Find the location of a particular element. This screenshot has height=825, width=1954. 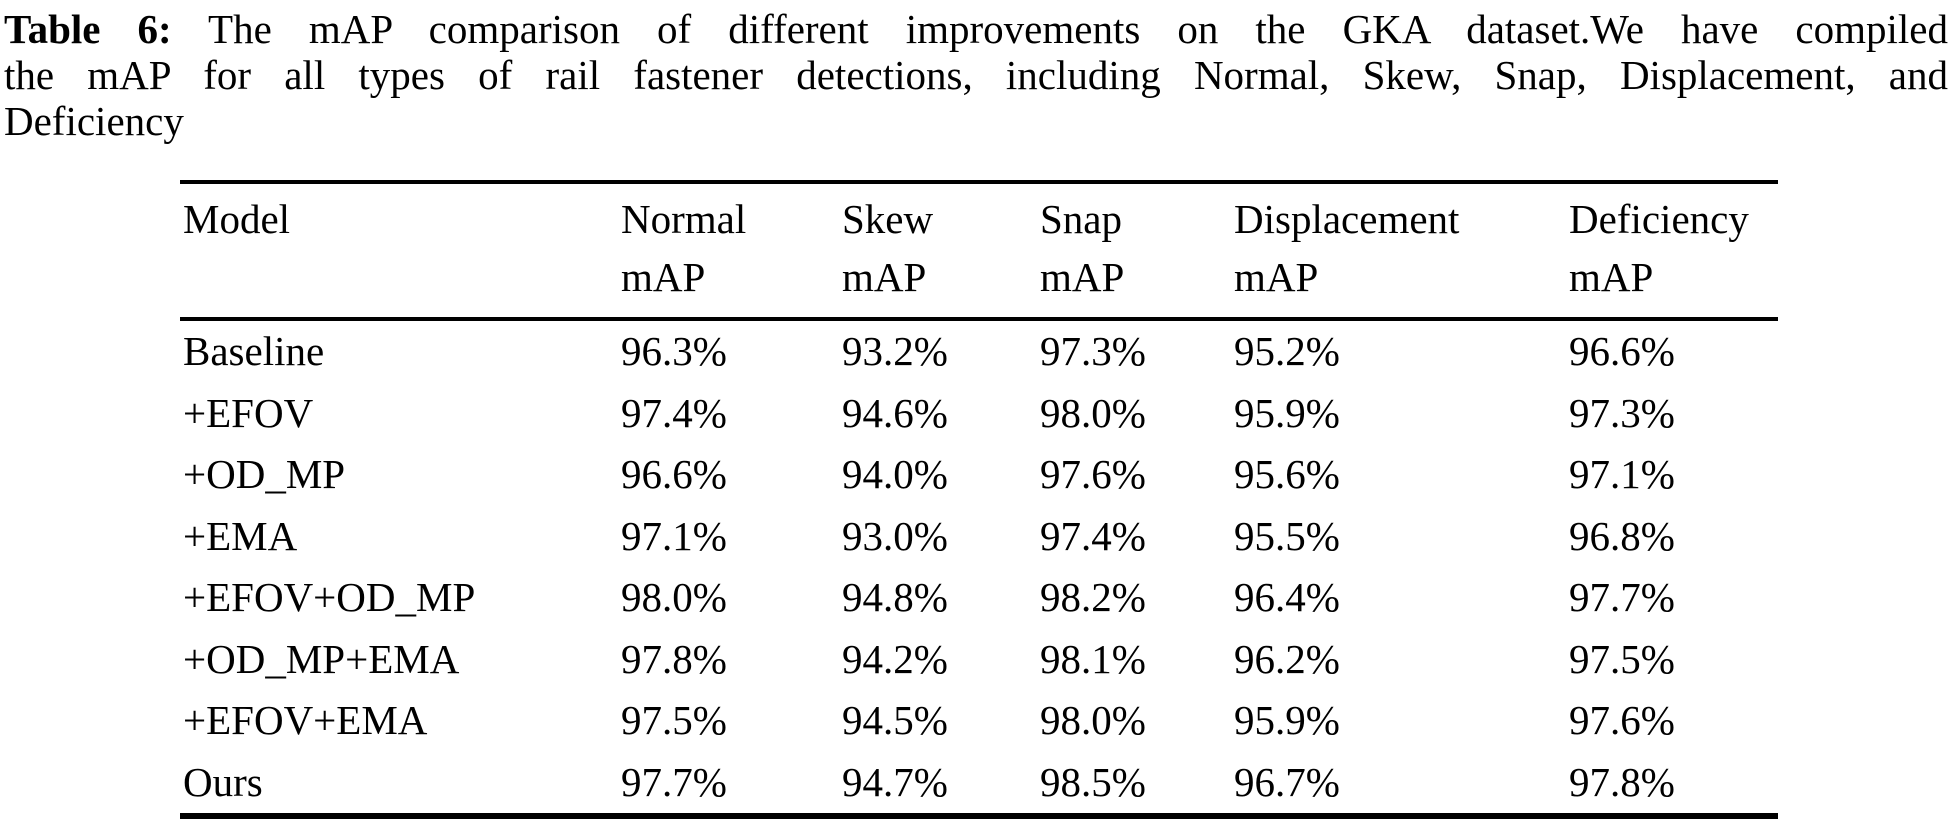

column-title: Model is located at coordinates (237, 219).